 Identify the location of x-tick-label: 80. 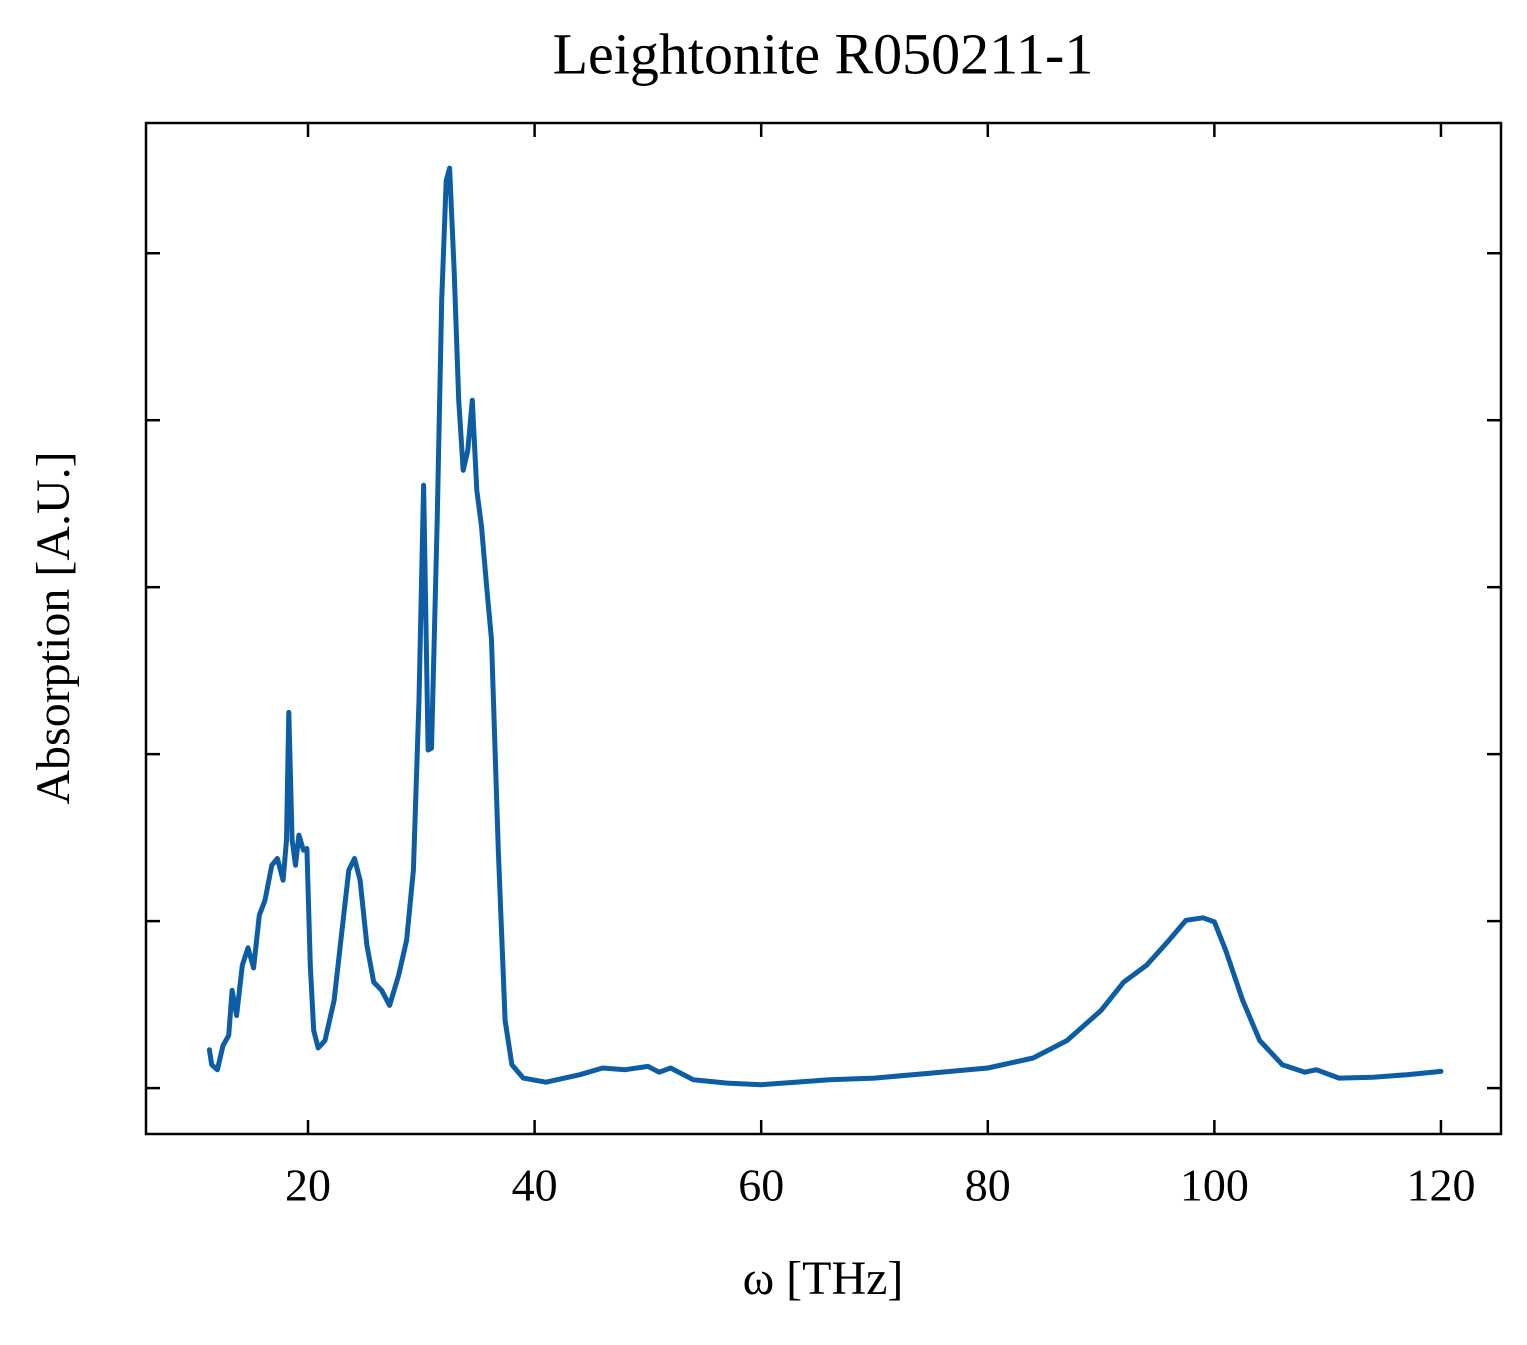
(988, 1185).